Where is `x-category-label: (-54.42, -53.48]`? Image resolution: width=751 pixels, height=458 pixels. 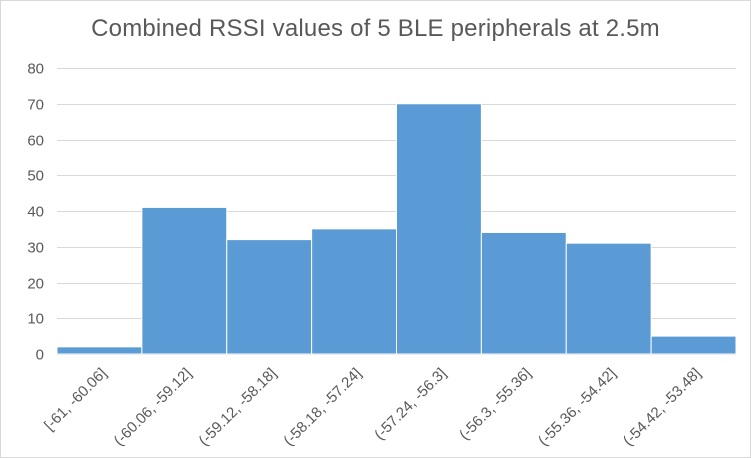 x-category-label: (-54.42, -53.48] is located at coordinates (662, 407).